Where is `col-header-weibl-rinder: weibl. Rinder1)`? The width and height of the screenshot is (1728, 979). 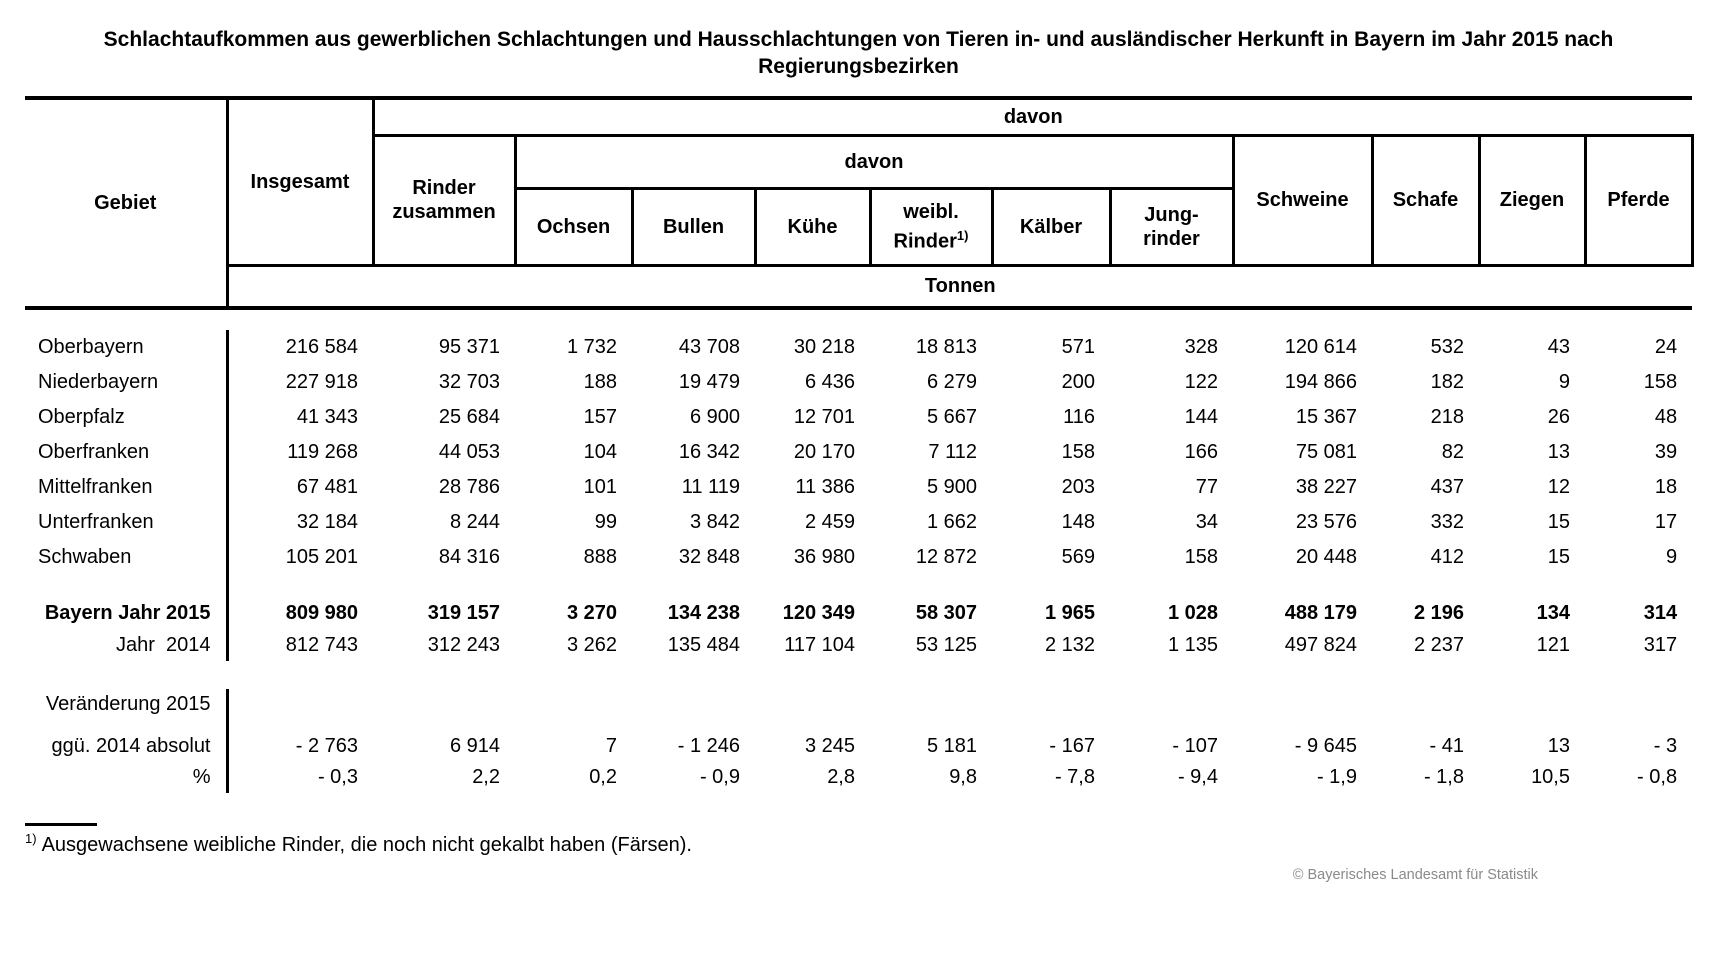 col-header-weibl-rinder: weibl. Rinder1) is located at coordinates (932, 227).